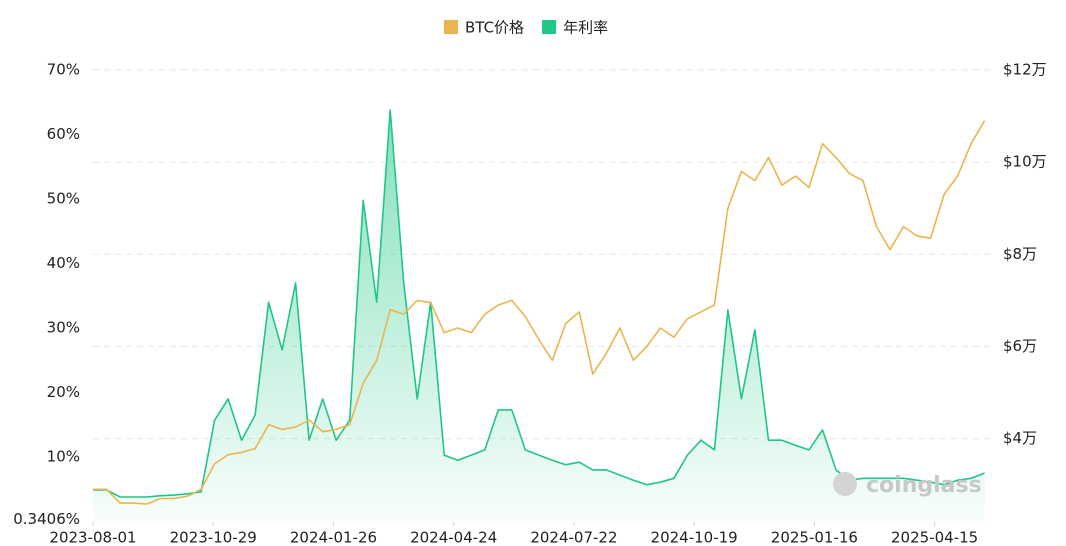  Describe the element at coordinates (1020, 346) in the screenshot. I see `y2-tick-label: $6万` at that location.